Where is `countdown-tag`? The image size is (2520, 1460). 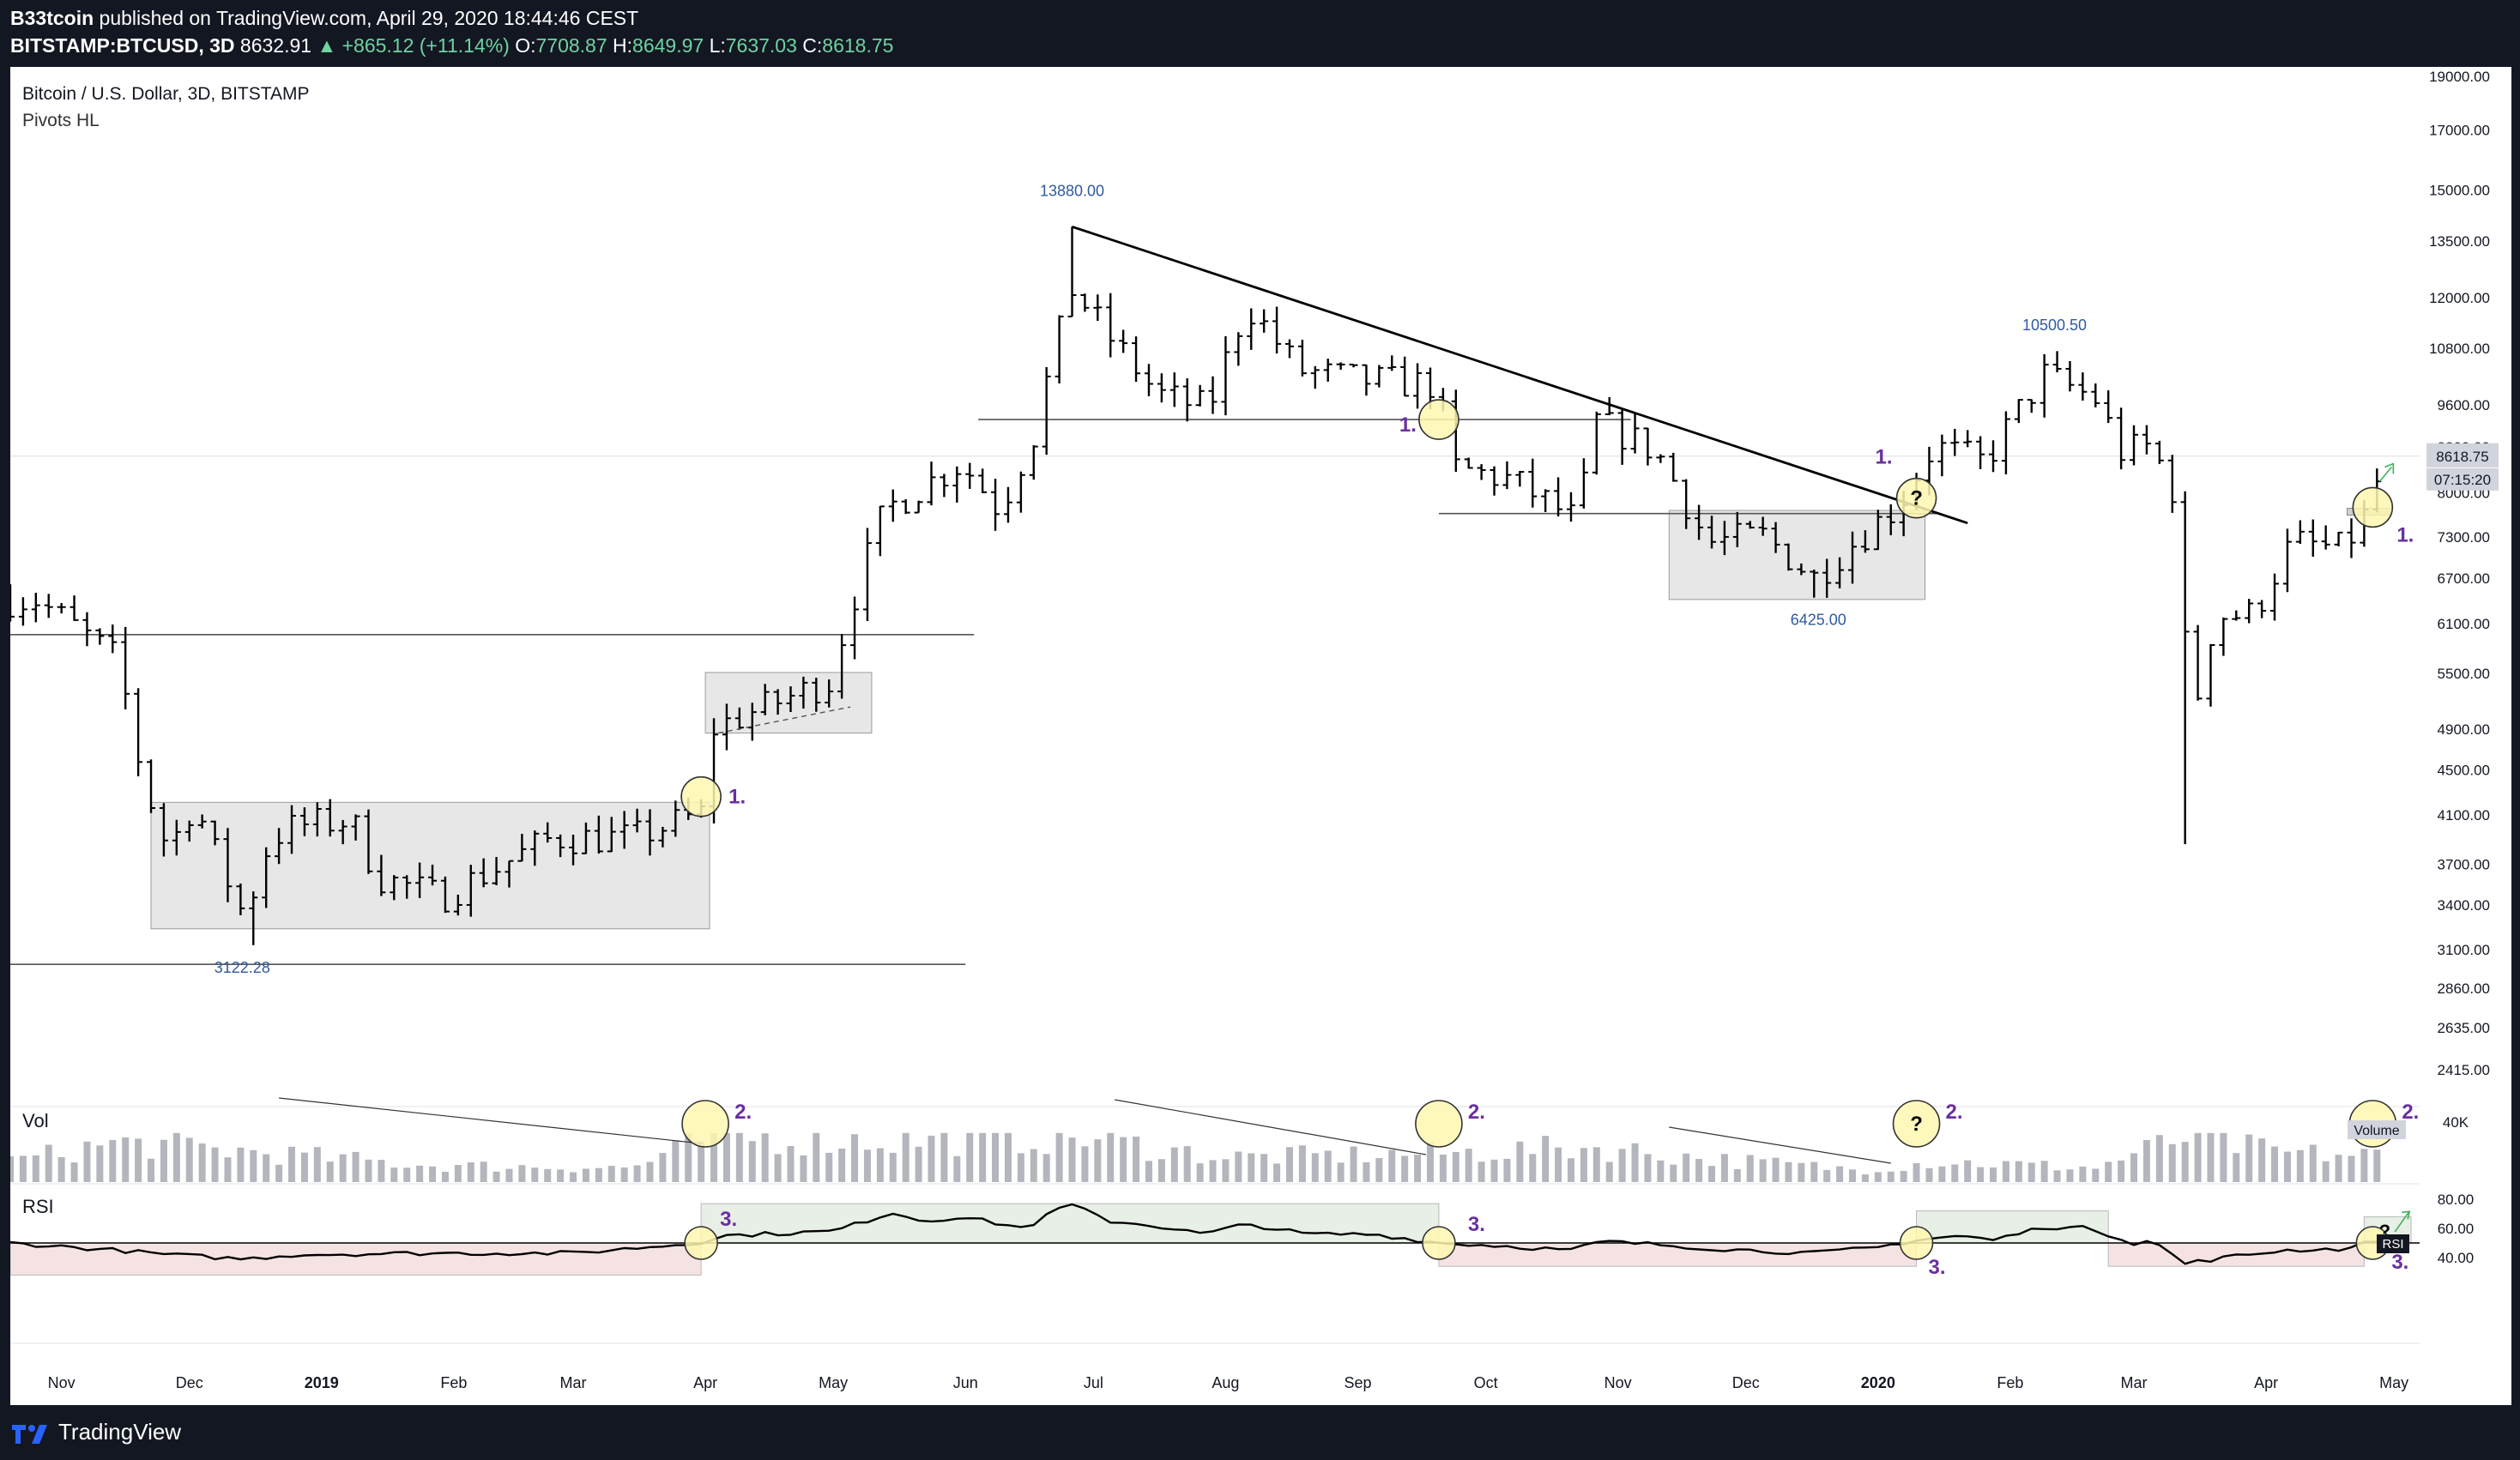
countdown-tag is located at coordinates (2462, 479).